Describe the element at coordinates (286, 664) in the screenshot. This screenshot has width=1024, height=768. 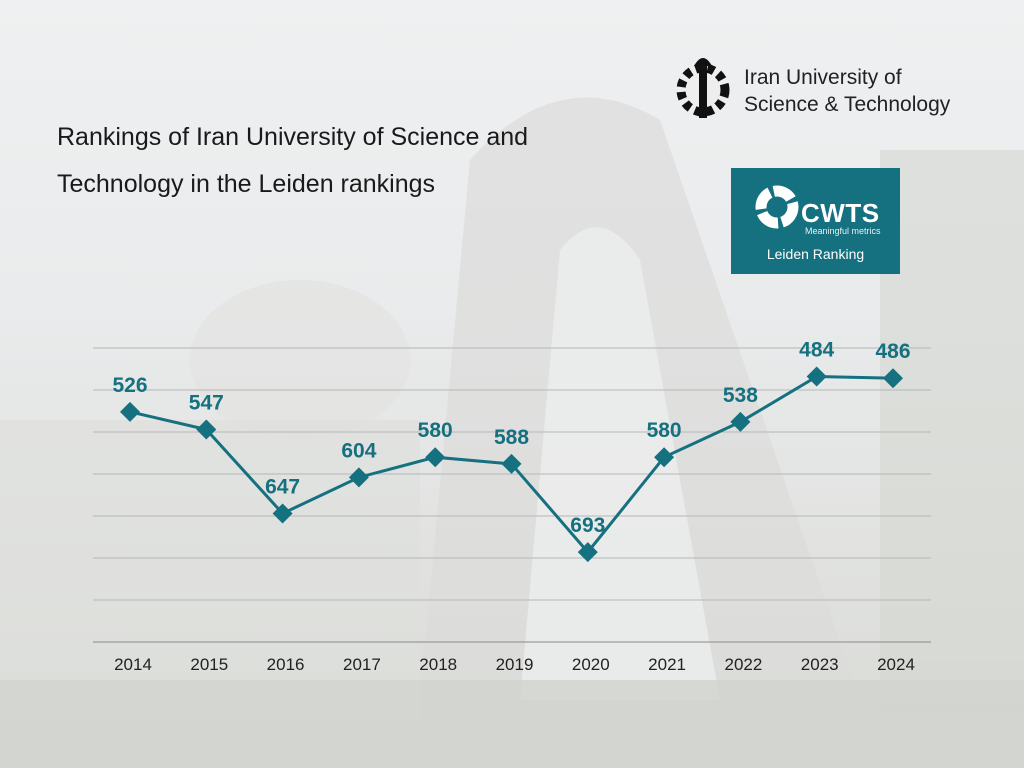
I see `x-tick-label: 2016` at that location.